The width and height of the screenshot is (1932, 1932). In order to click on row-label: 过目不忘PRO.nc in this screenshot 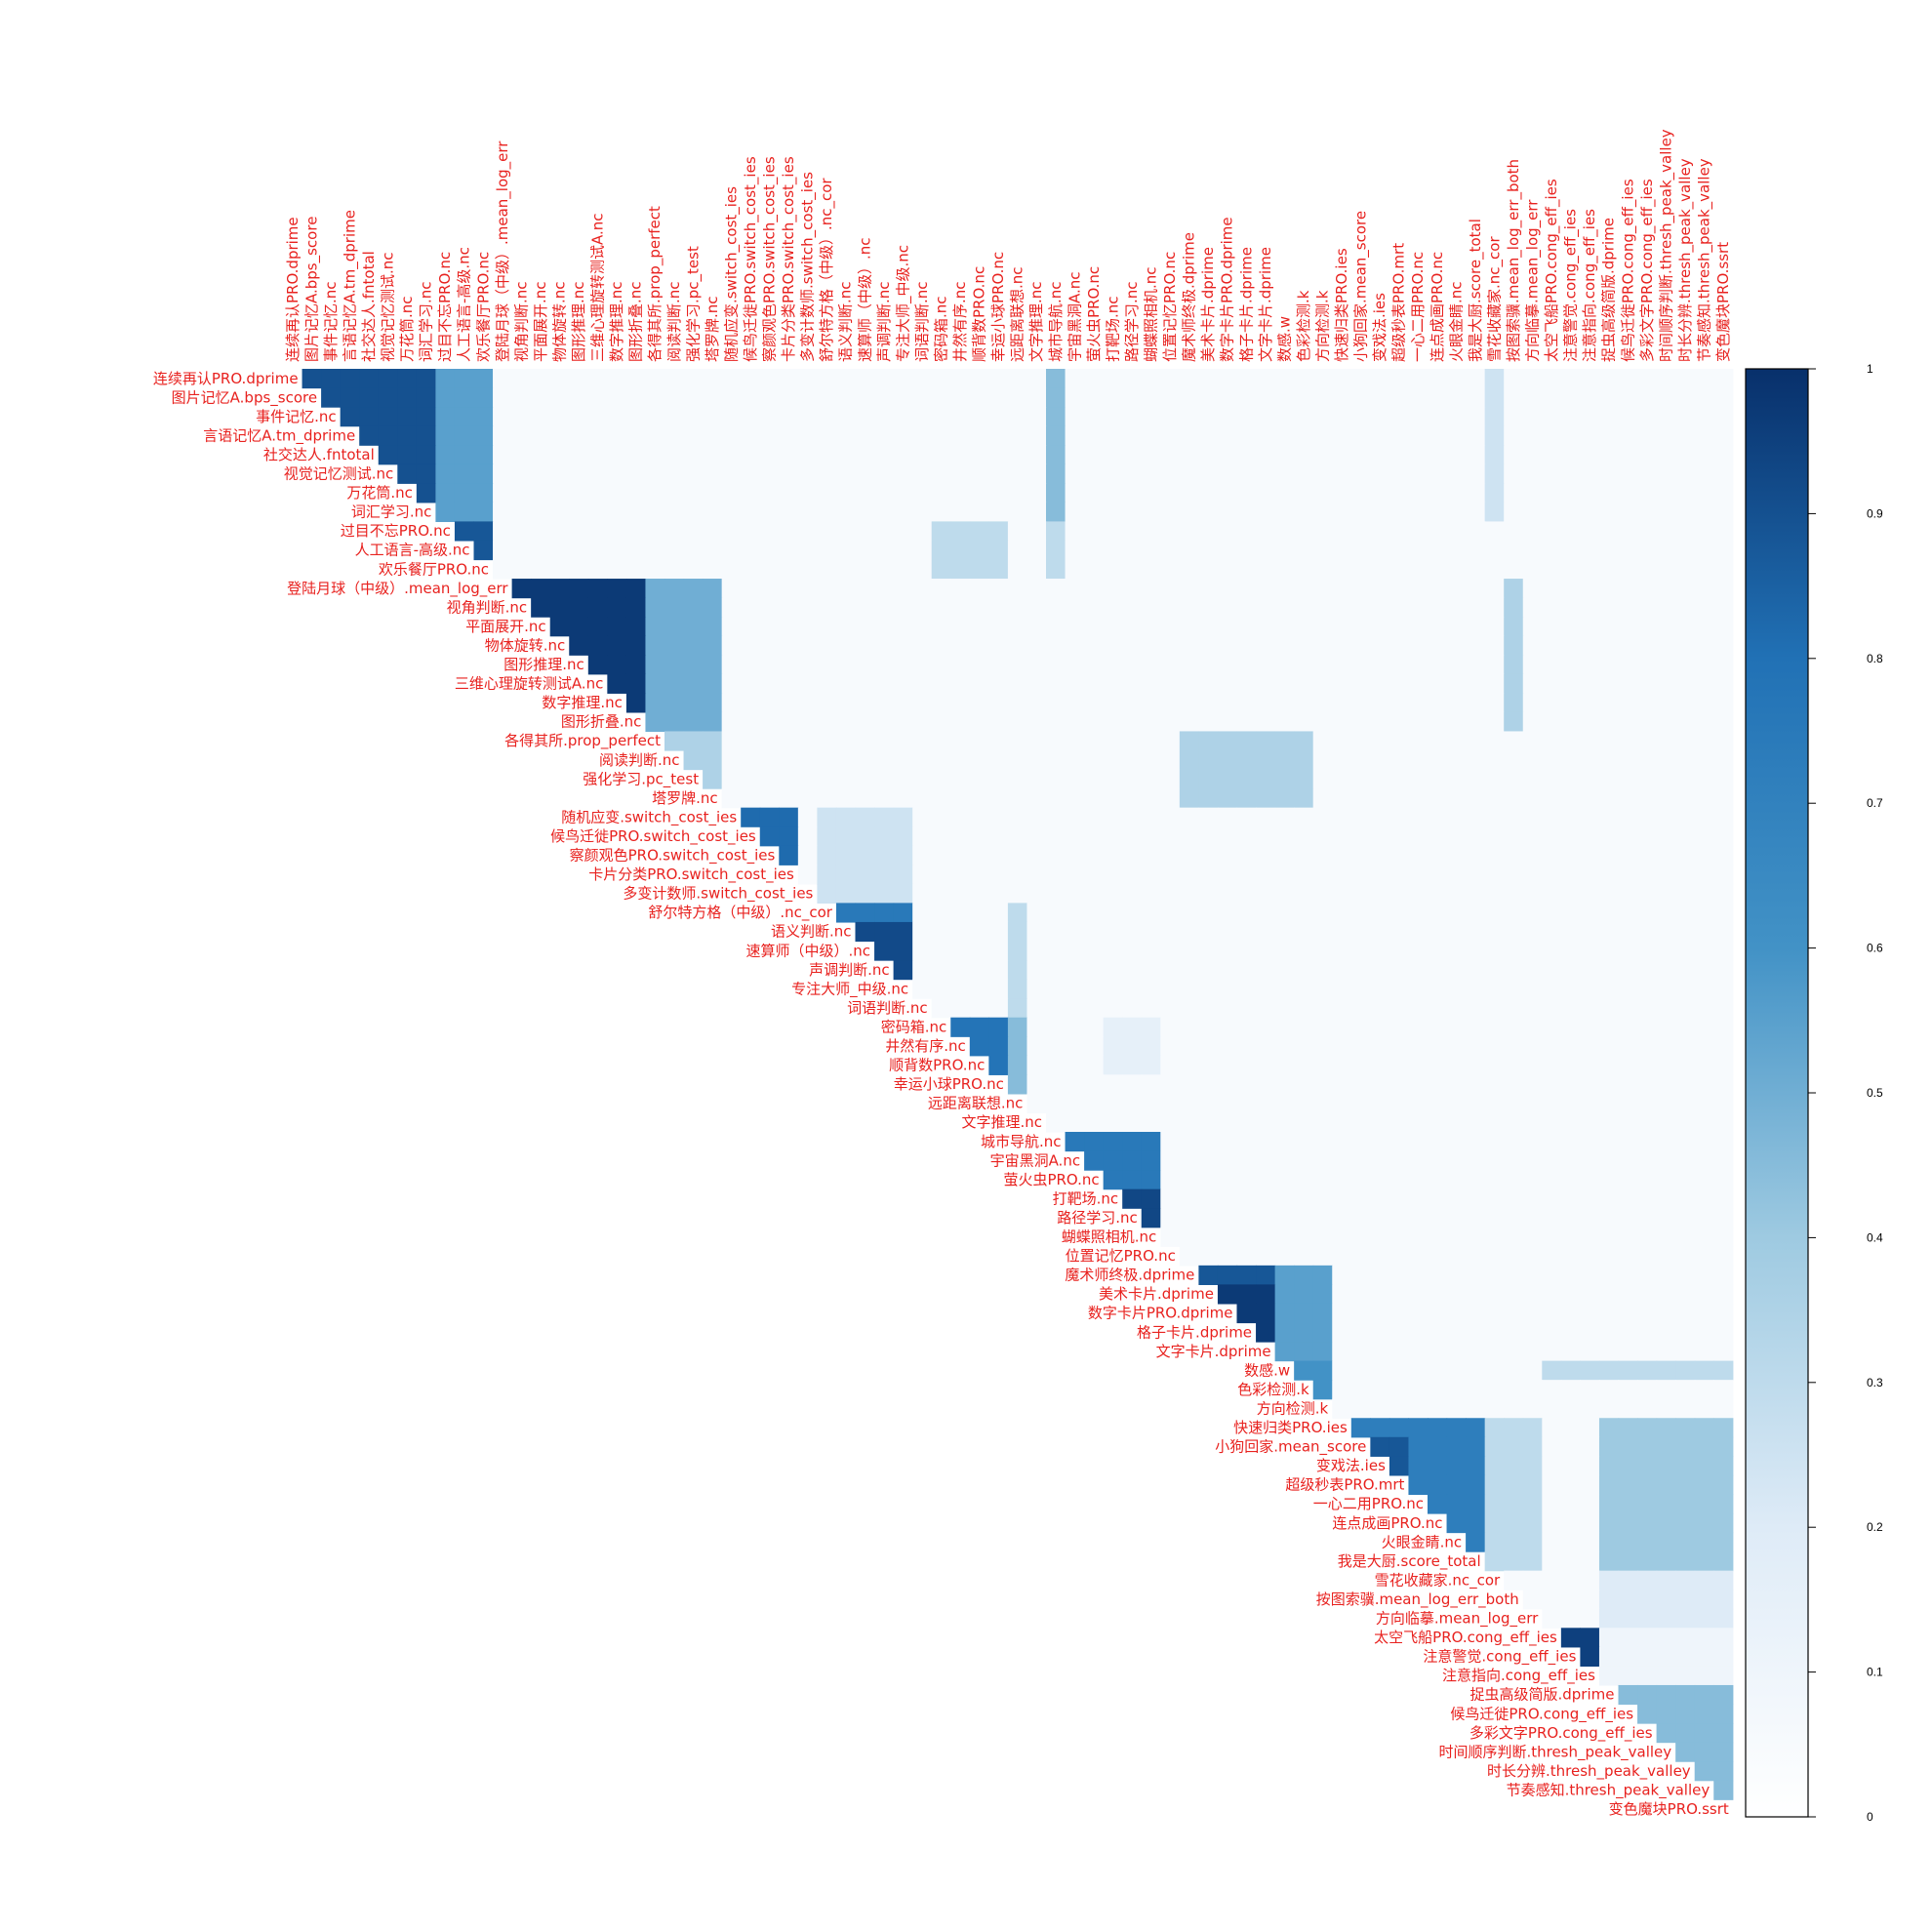, I will do `click(396, 531)`.